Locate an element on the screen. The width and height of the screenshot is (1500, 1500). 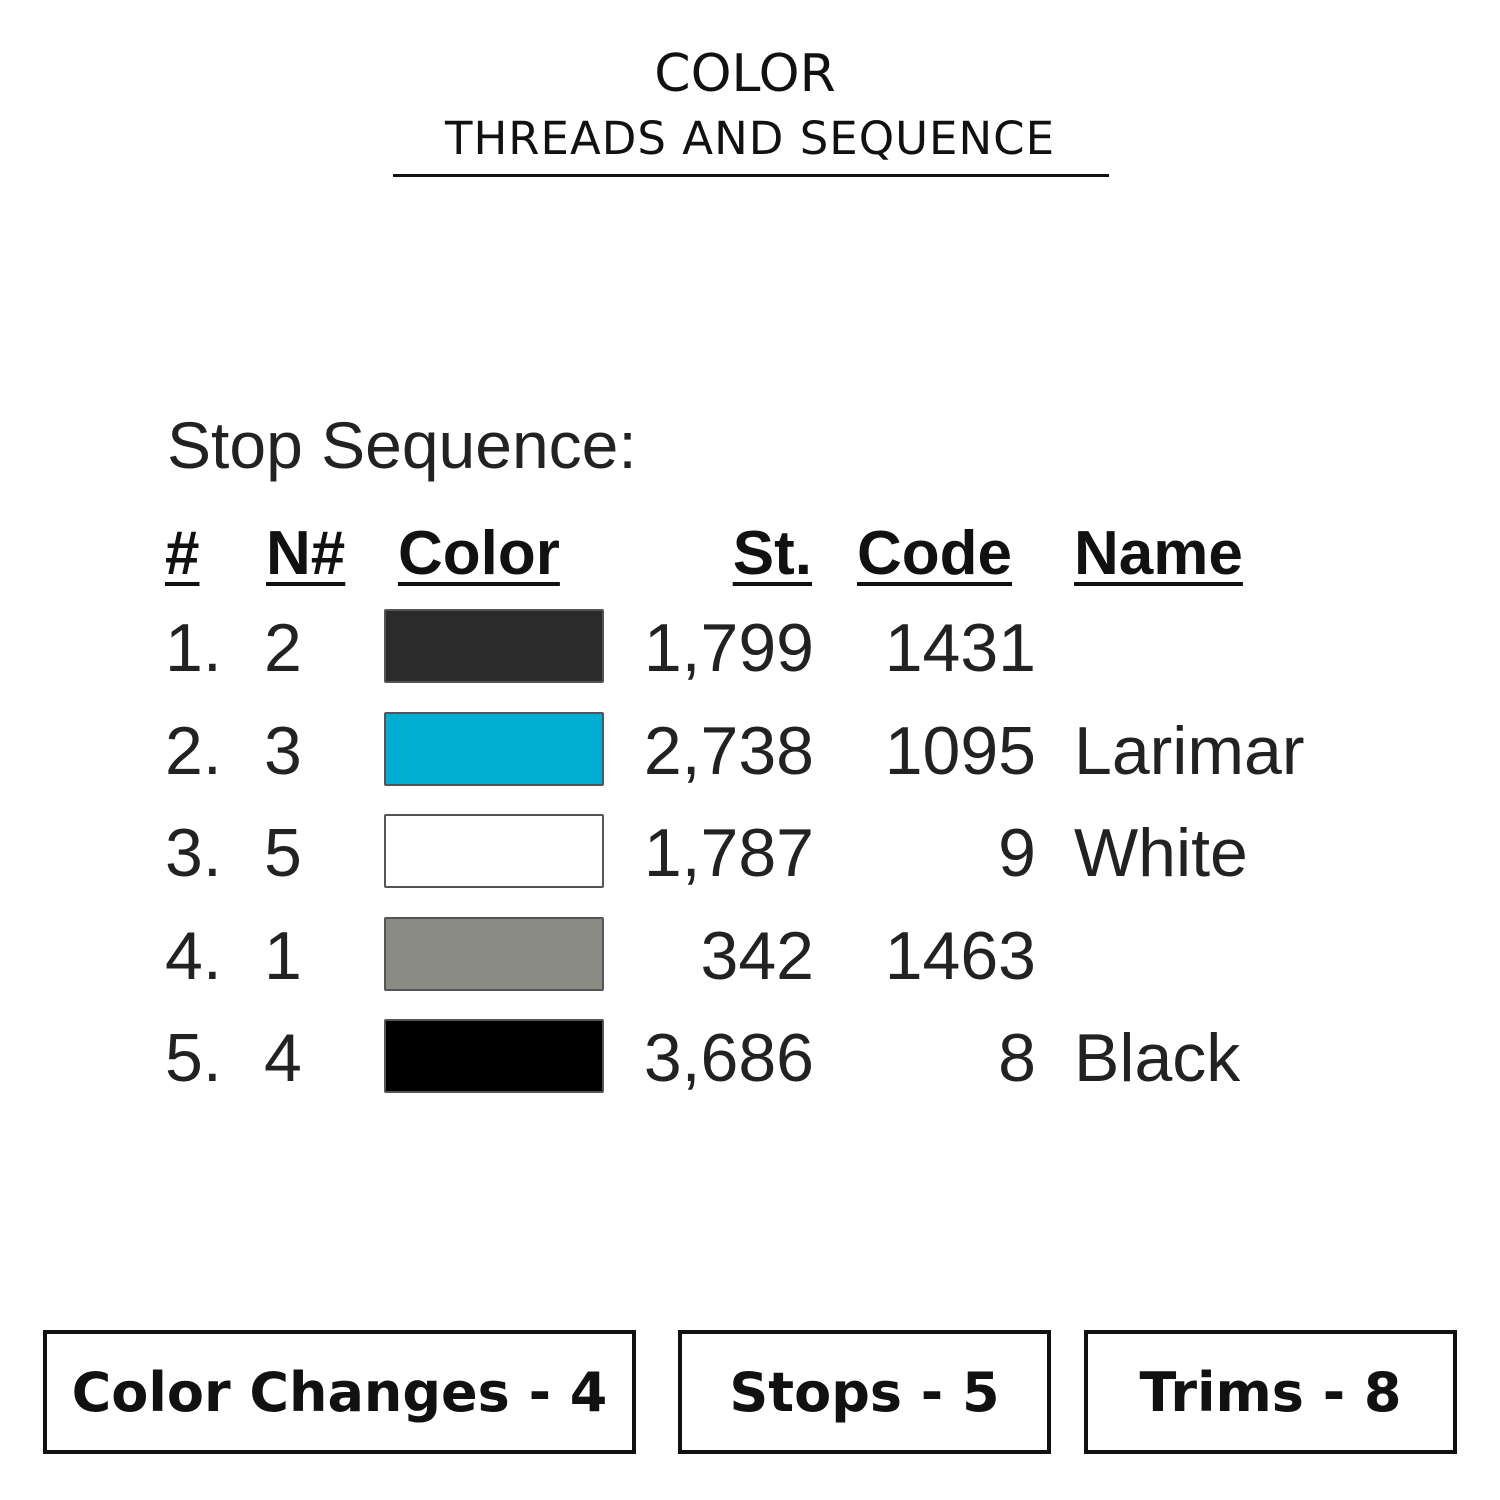
stop-sequence-heading: Stop Sequence: is located at coordinates (402, 445).